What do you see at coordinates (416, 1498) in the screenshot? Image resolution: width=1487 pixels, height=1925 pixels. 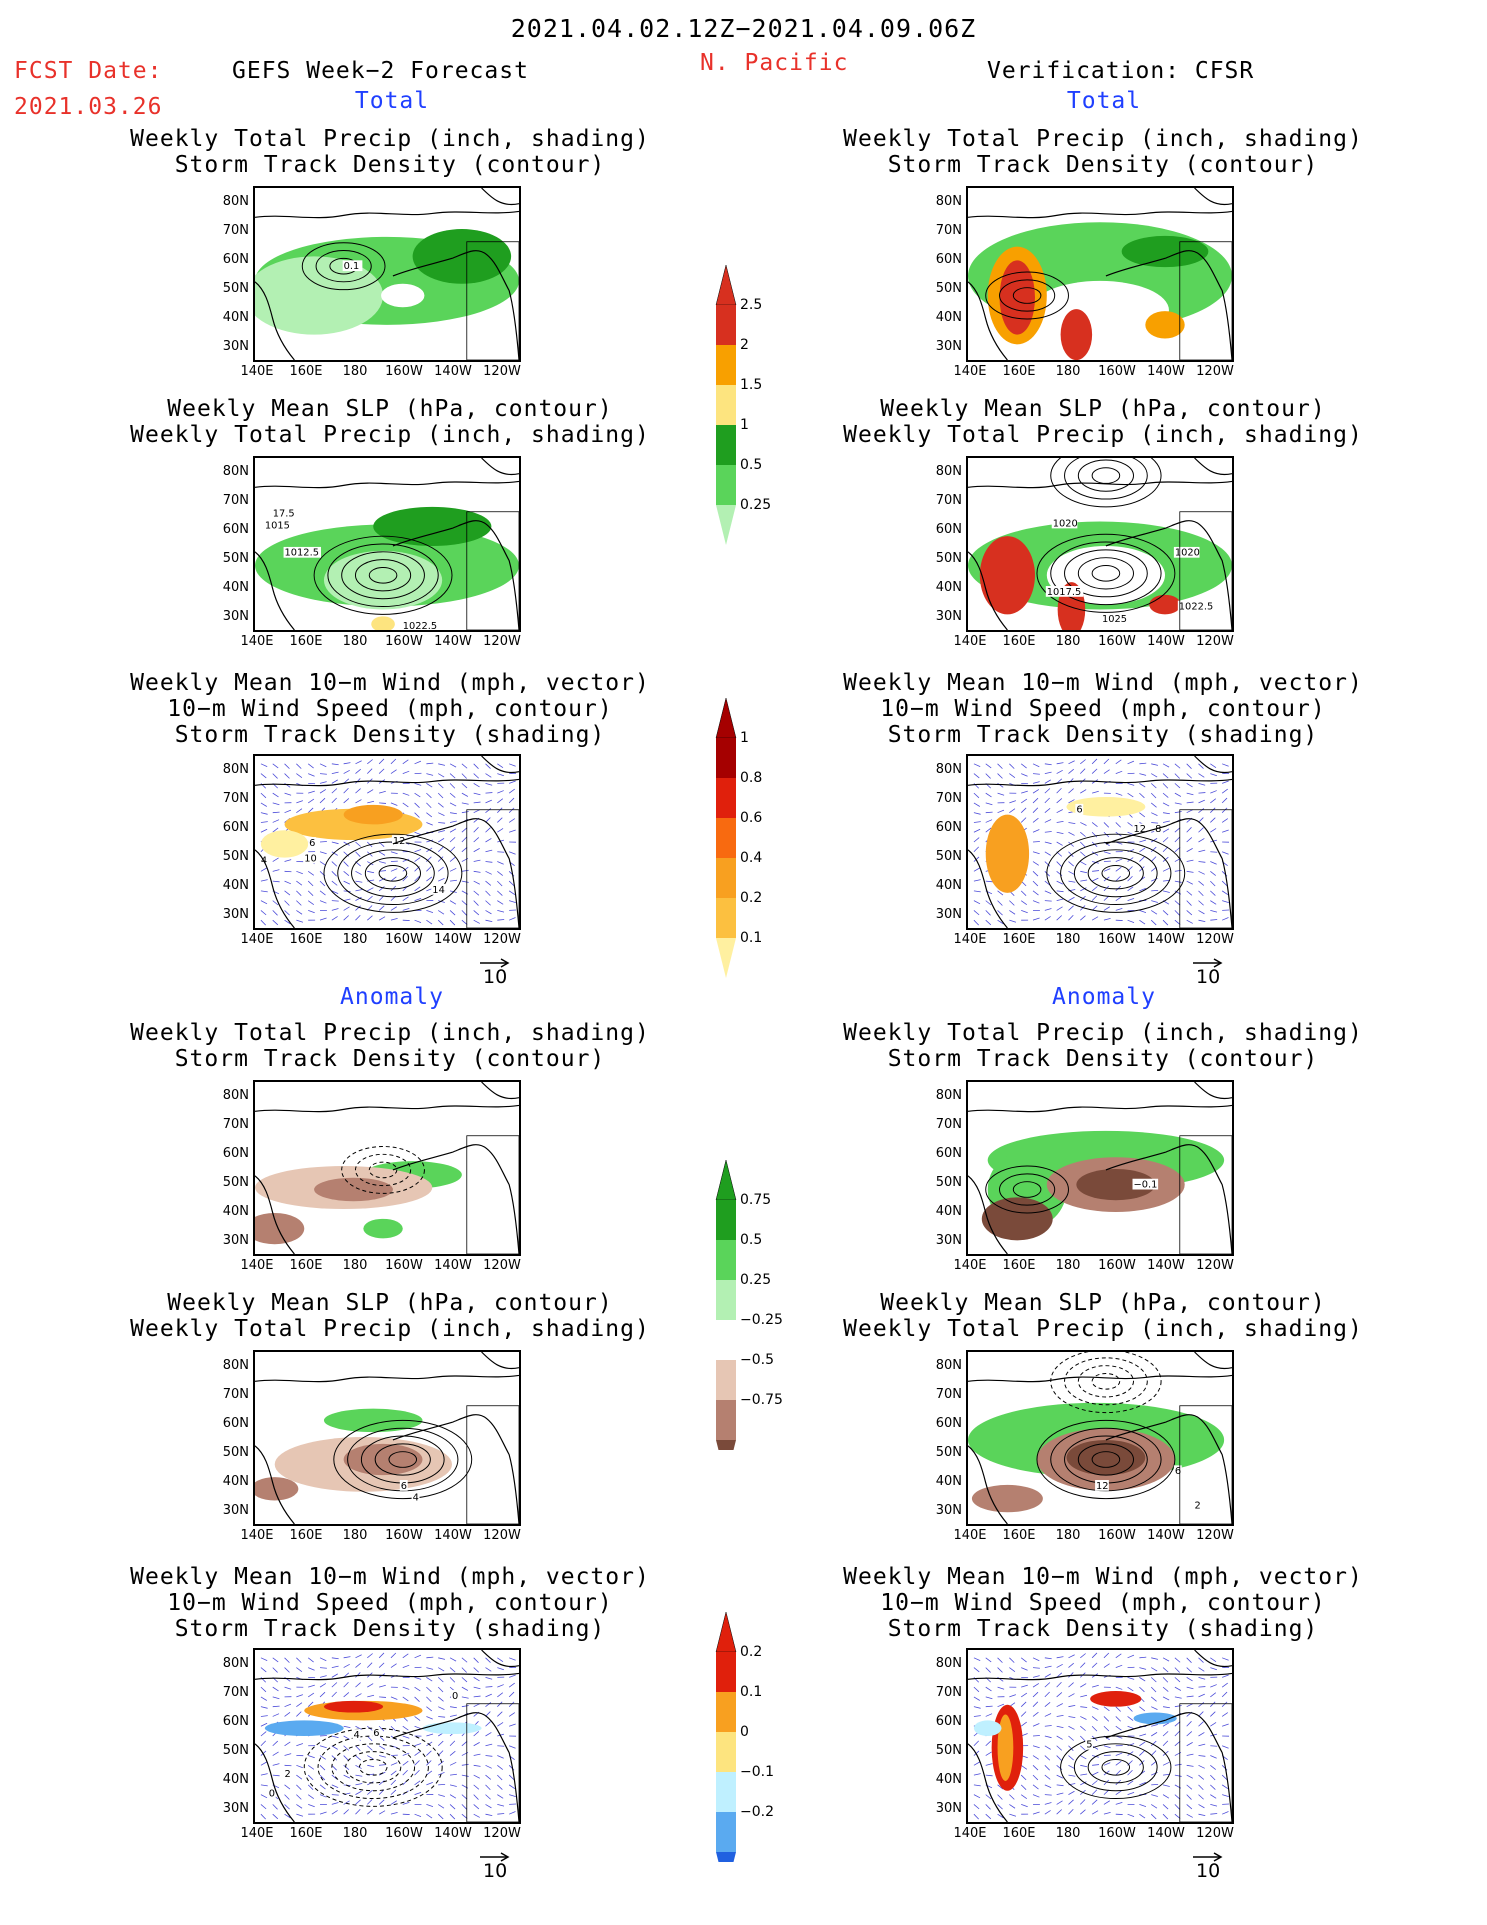 I see `contour-label: 4` at bounding box center [416, 1498].